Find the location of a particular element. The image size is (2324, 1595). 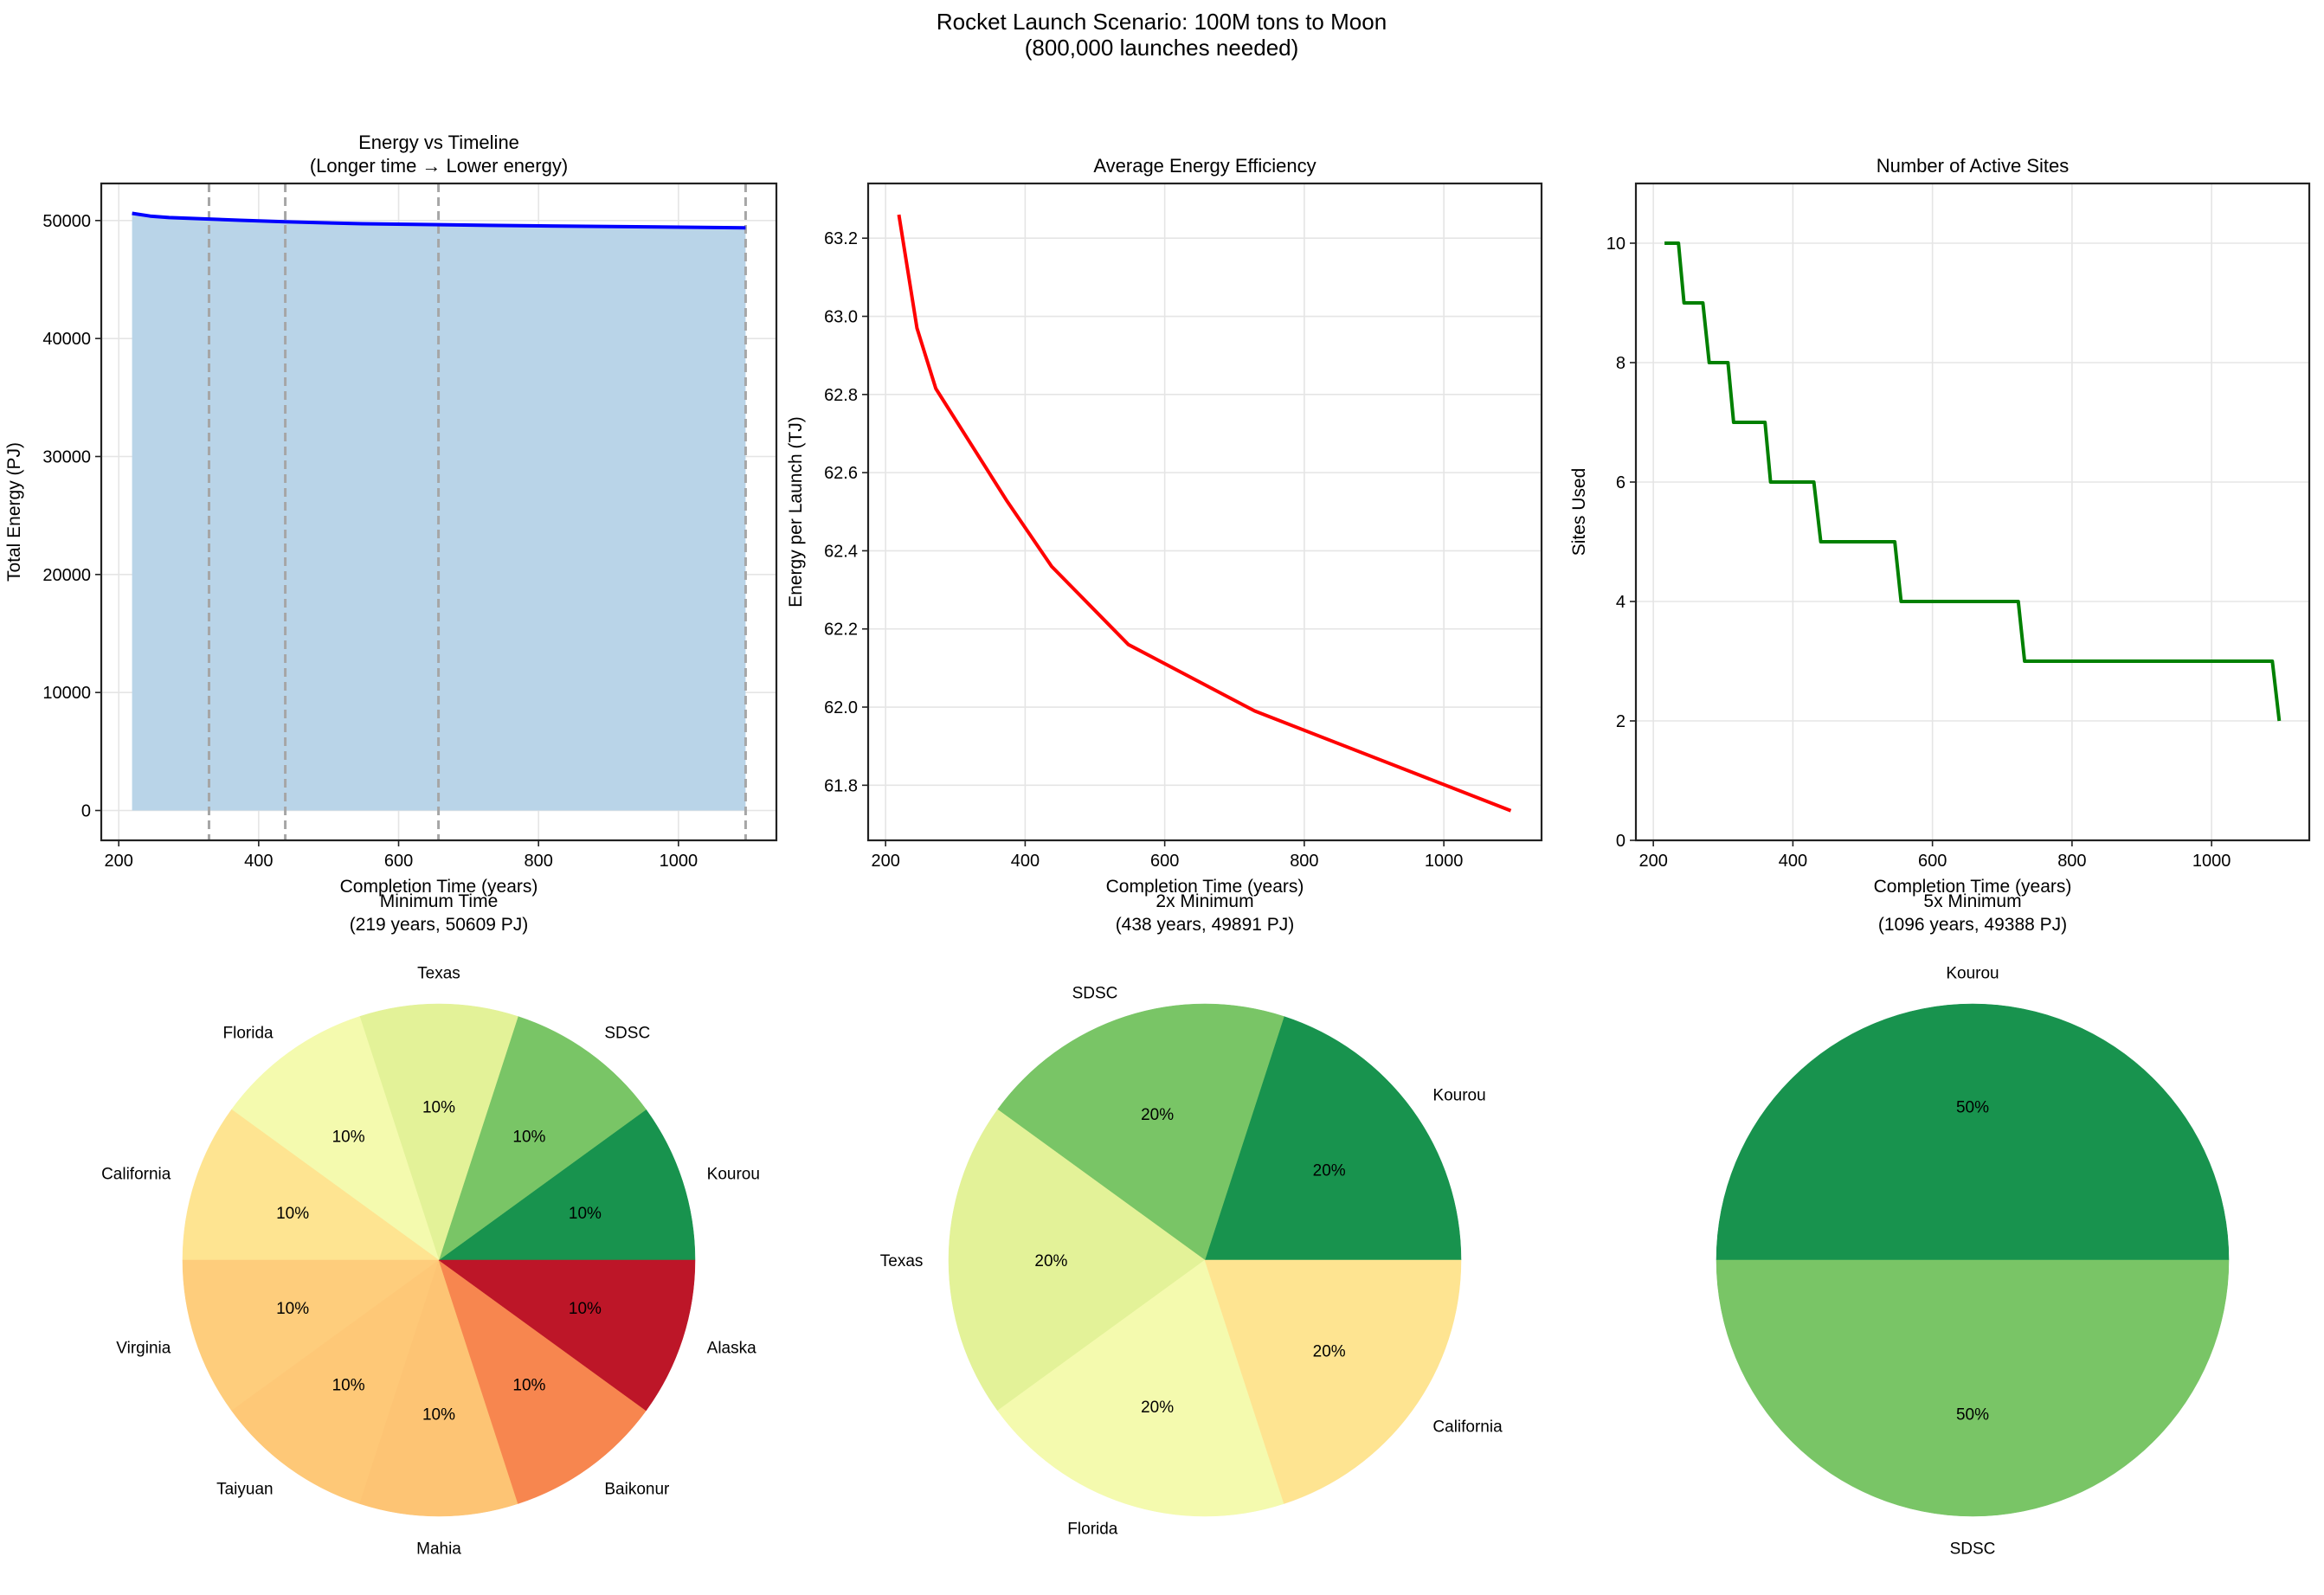

pie-label: Virginia is located at coordinates (143, 1349).